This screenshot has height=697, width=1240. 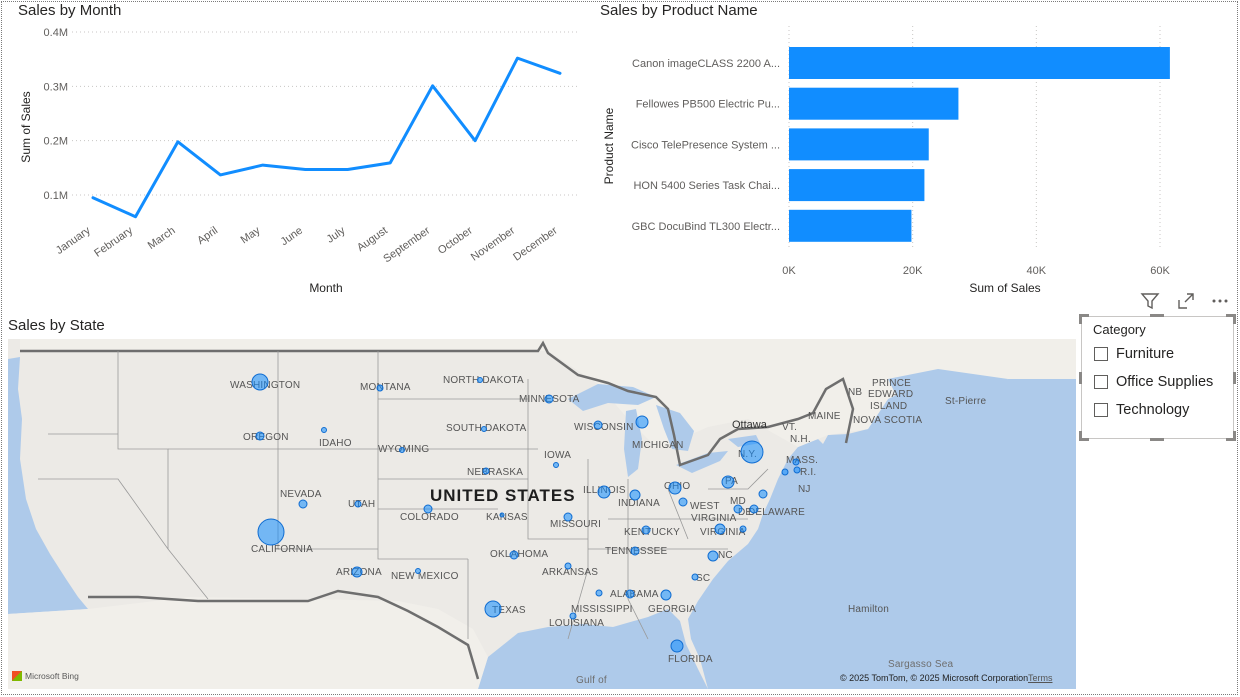 What do you see at coordinates (45, 676) in the screenshot?
I see `bing-attribution: Microsoft Bing` at bounding box center [45, 676].